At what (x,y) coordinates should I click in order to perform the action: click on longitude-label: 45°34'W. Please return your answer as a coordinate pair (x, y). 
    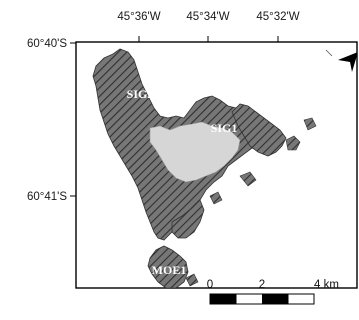
    Looking at the image, I should click on (207, 17).